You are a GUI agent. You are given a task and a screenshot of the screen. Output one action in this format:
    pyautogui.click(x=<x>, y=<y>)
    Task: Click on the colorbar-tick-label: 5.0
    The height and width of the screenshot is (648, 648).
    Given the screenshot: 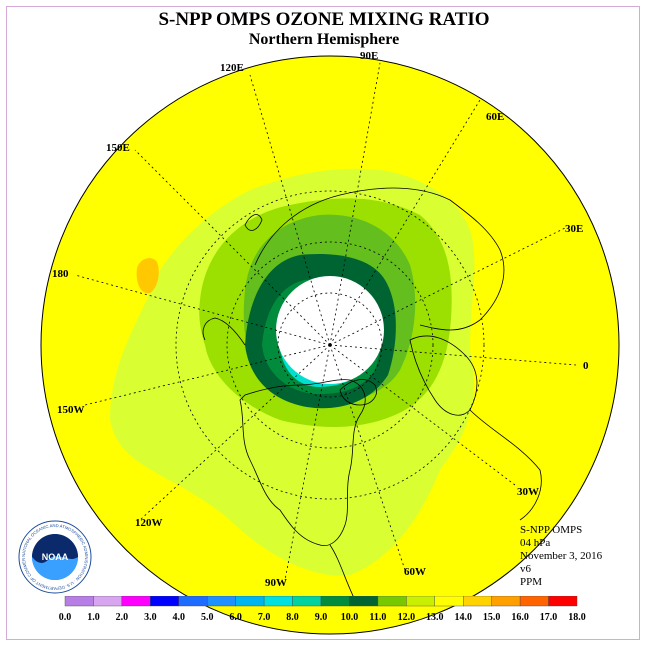 What is the action you would take?
    pyautogui.click(x=207, y=617)
    